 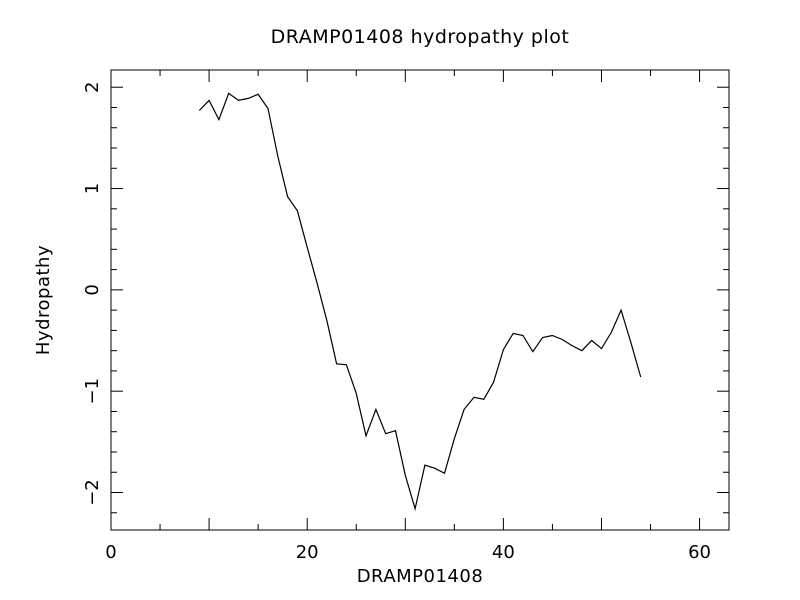 What do you see at coordinates (92, 86) in the screenshot?
I see `y-tick-label: 2` at bounding box center [92, 86].